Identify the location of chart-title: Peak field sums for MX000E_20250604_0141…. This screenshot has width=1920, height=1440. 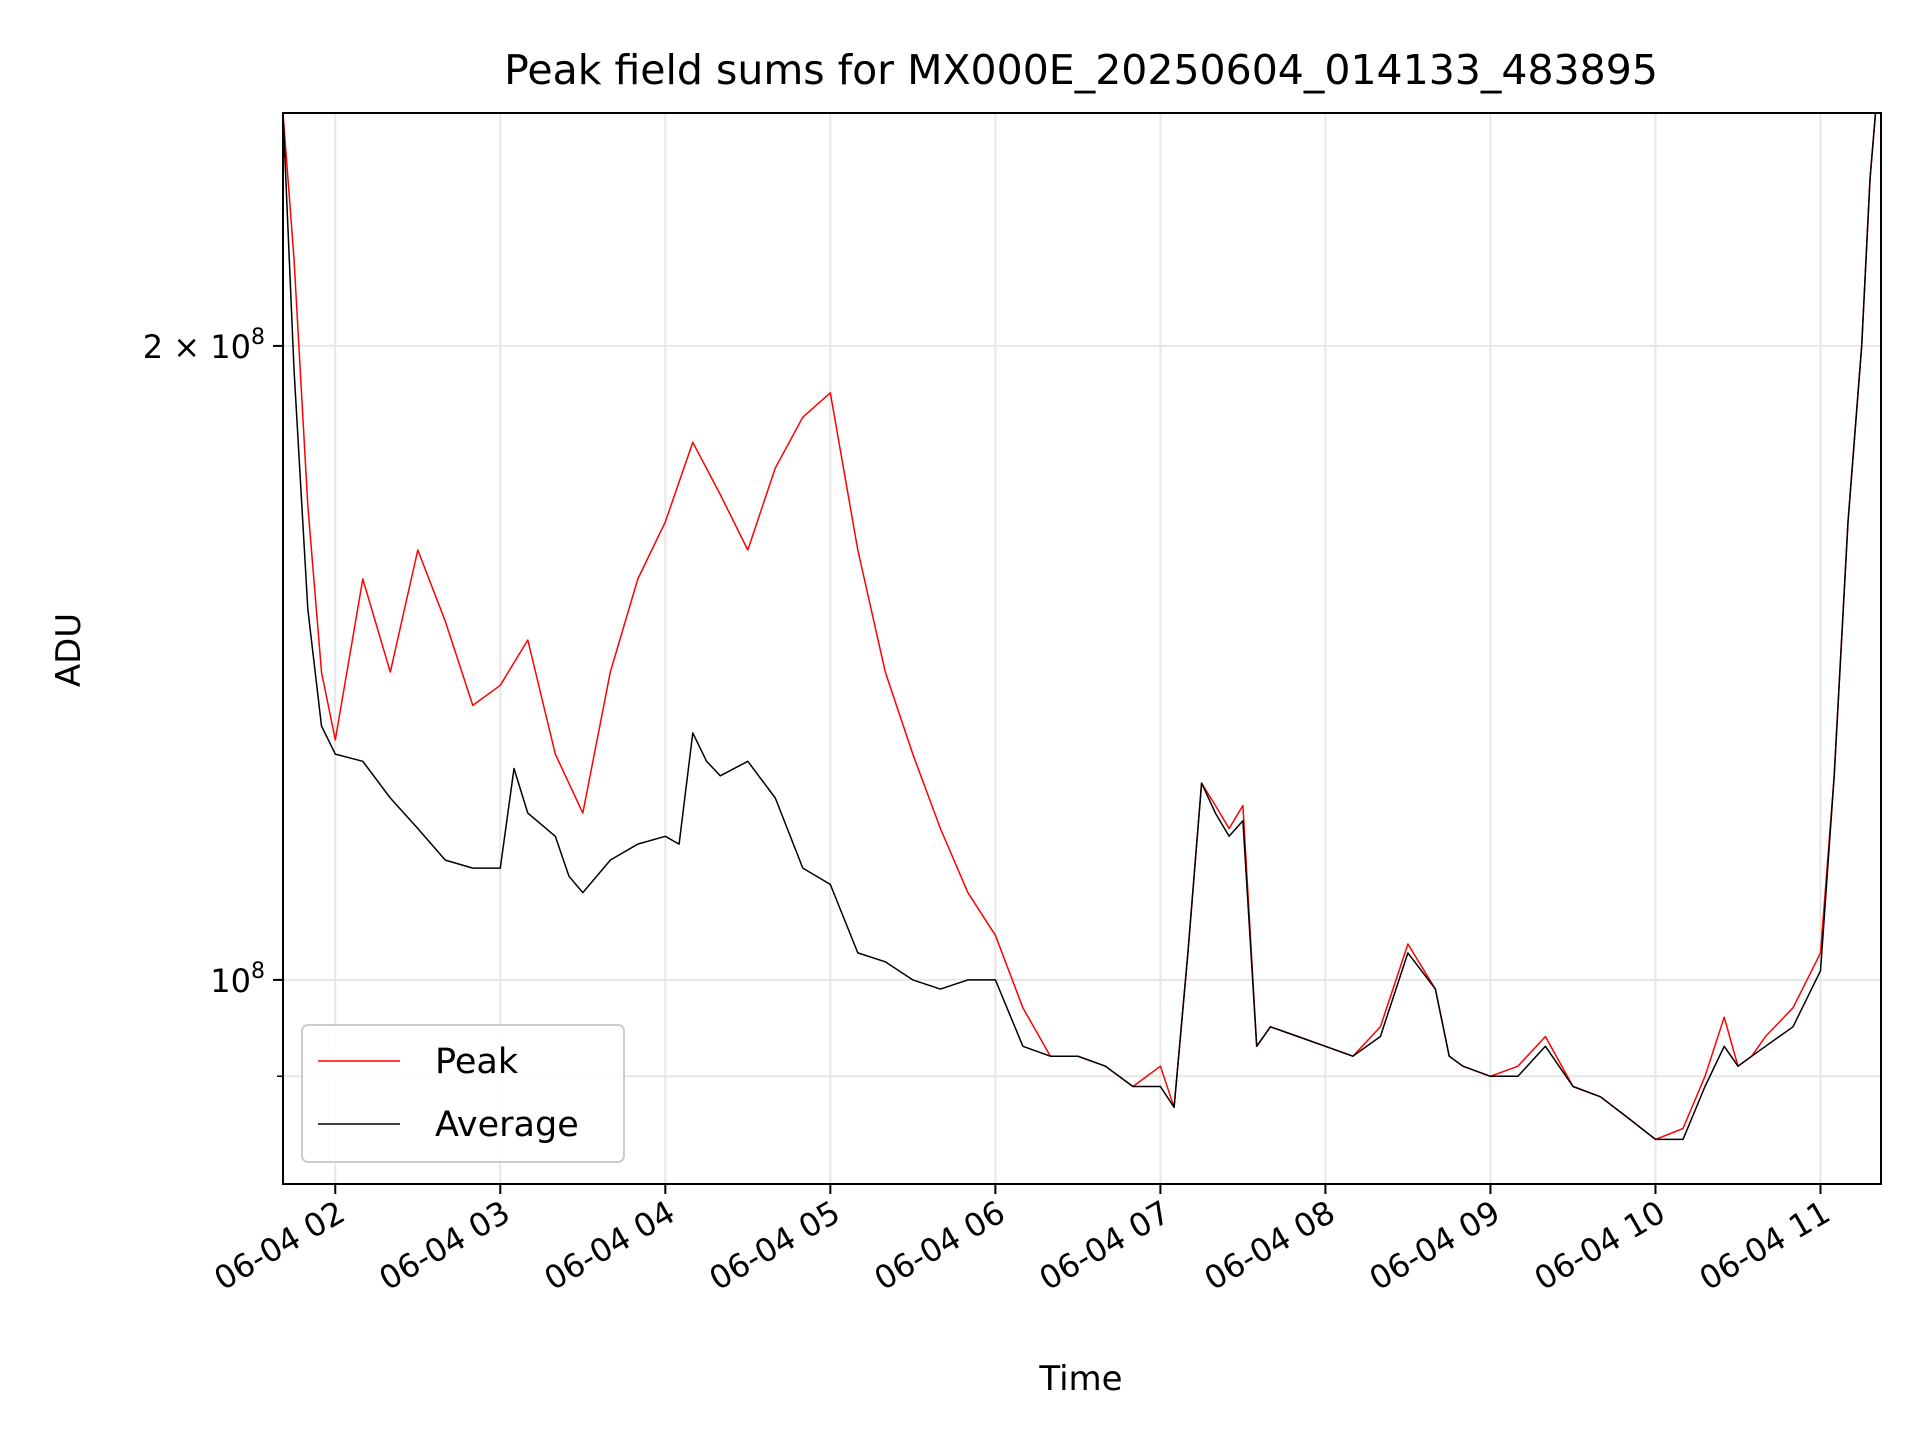
(1081, 70).